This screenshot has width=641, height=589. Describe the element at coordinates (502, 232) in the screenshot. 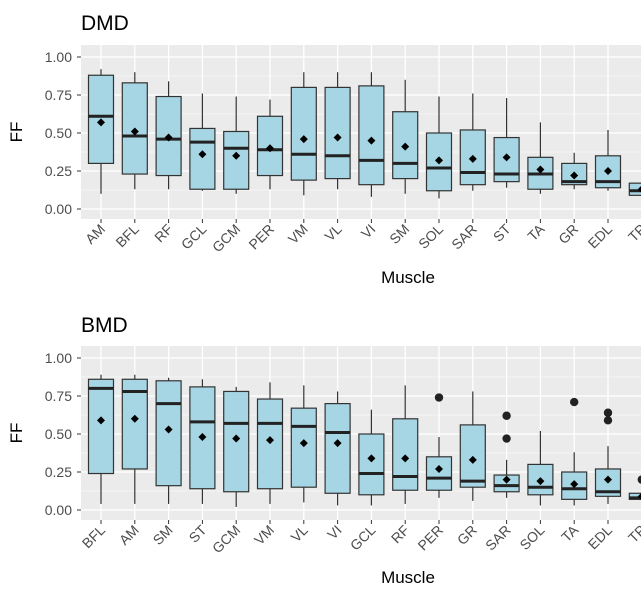

I see `x-tick-label: ST` at that location.